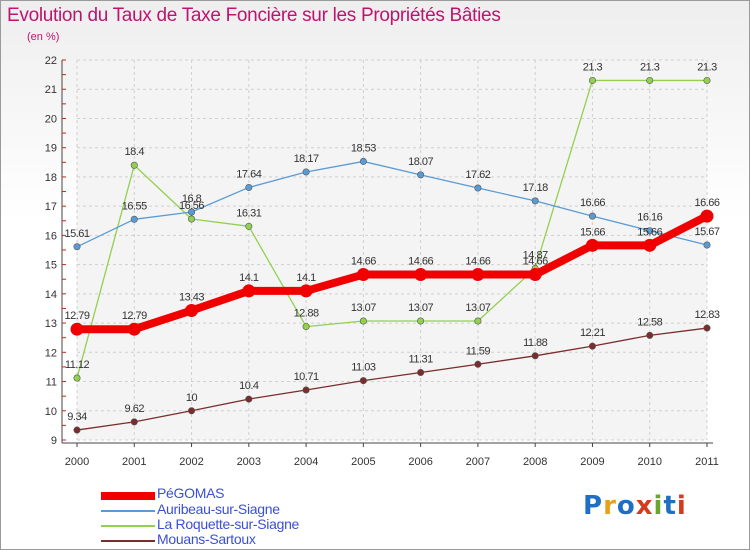 The height and width of the screenshot is (550, 750). Describe the element at coordinates (128, 511) in the screenshot. I see `legend-swatch-auribeau` at that location.